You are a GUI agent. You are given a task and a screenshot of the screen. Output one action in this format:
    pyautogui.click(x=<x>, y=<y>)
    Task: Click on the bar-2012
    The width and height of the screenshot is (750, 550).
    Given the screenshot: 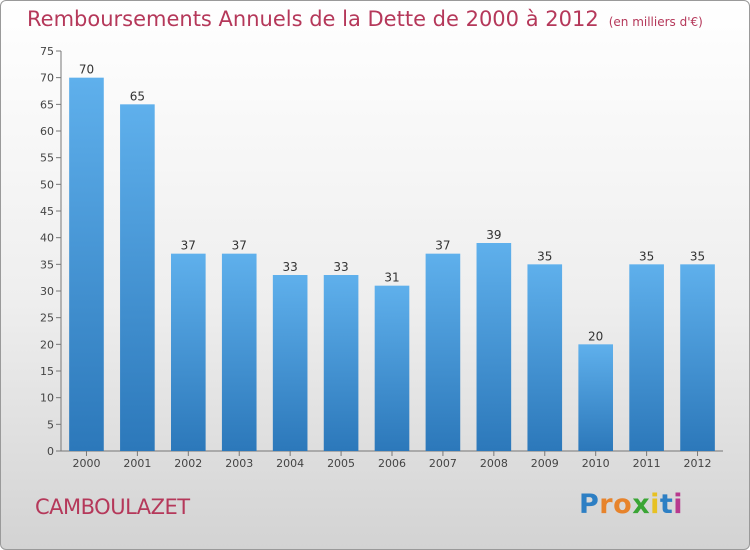 What is the action you would take?
    pyautogui.click(x=697, y=357)
    